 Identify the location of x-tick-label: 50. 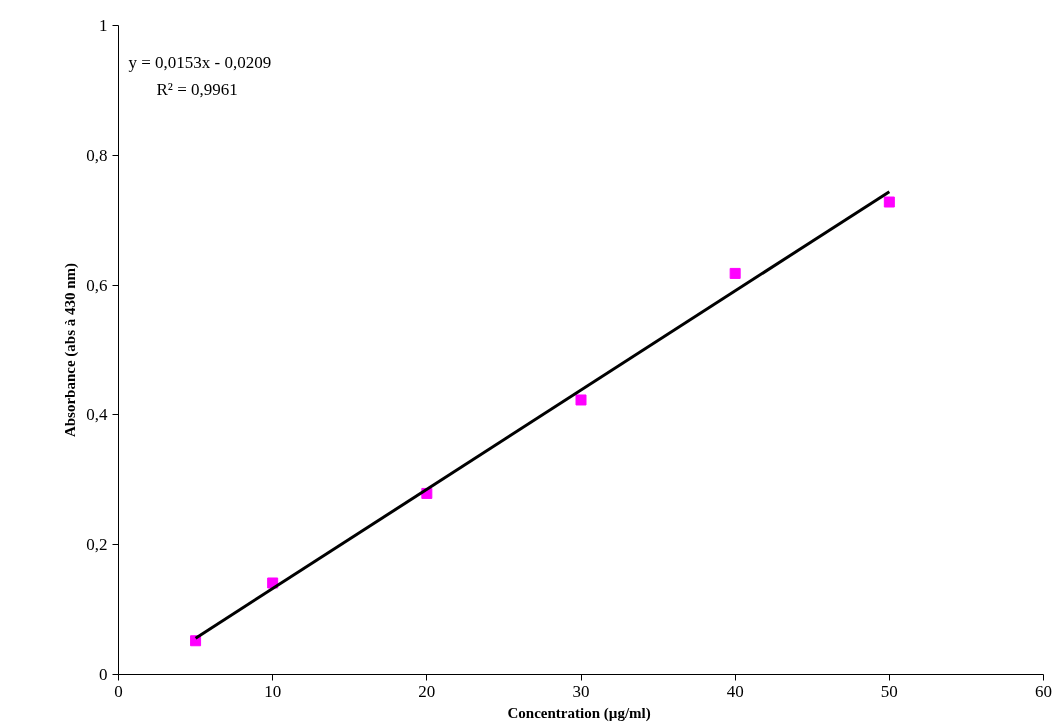
(889, 691).